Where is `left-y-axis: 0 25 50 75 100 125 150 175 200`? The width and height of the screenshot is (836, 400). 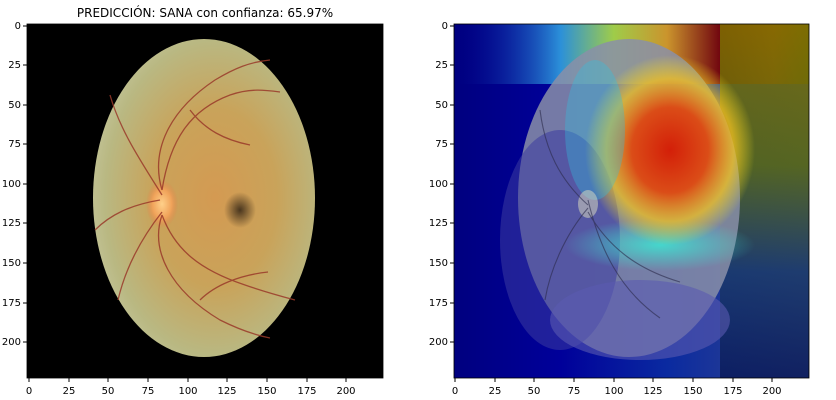
left-y-axis: 0 25 50 75 100 125 150 175 200 is located at coordinates (14, 184).